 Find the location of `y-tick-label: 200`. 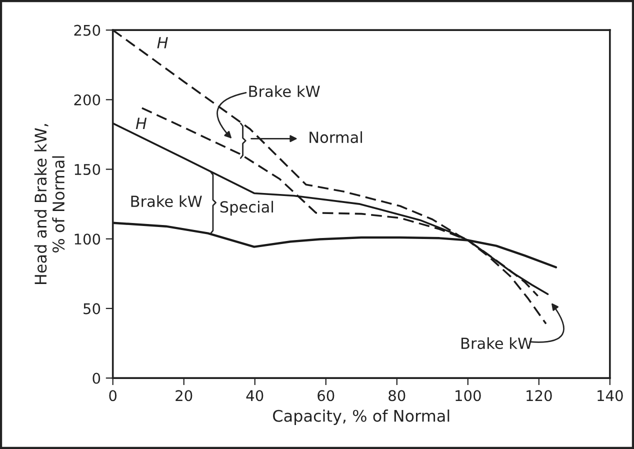

y-tick-label: 200 is located at coordinates (87, 100).